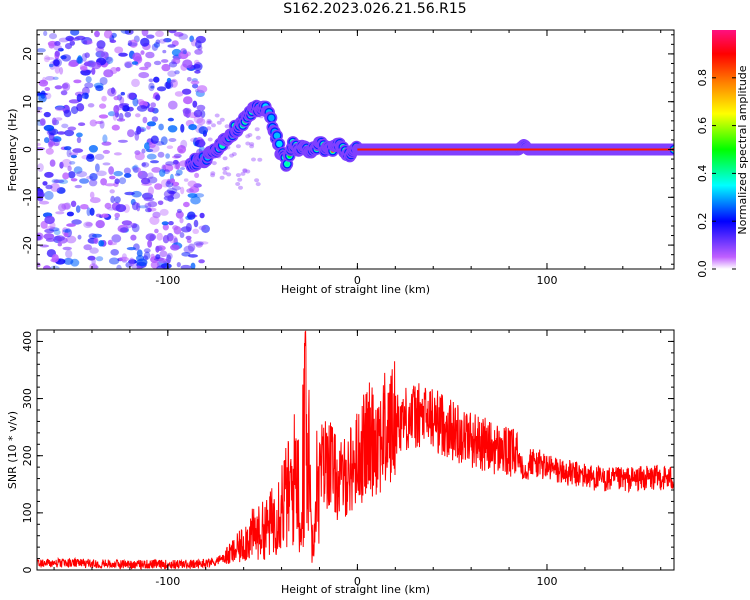 This screenshot has height=600, width=750. What do you see at coordinates (27, 398) in the screenshot?
I see `y-tick-label: 300` at bounding box center [27, 398].